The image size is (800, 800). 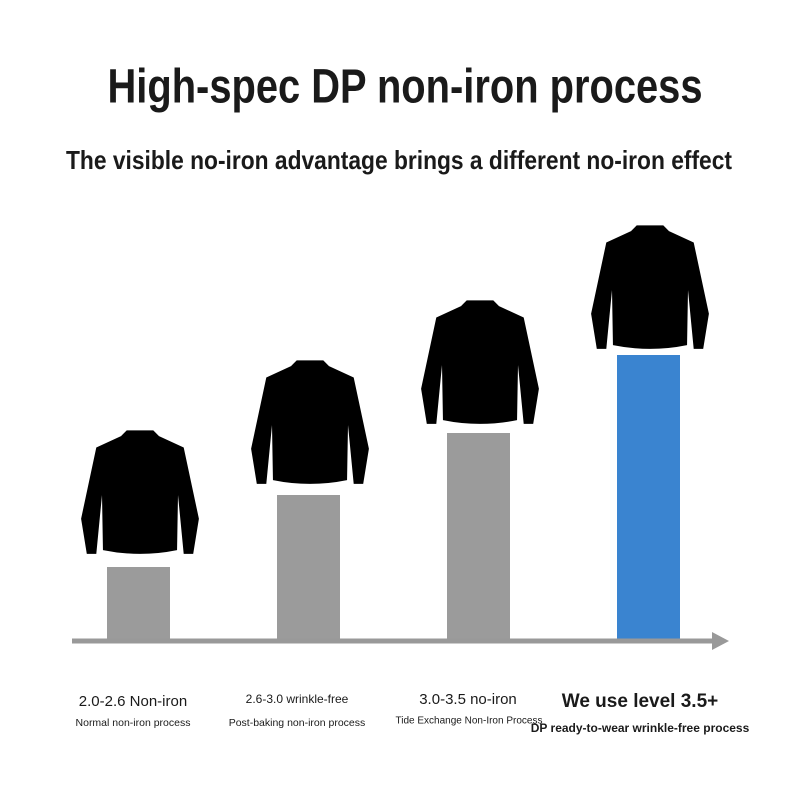 I want to click on level-sublabel: Normal non-iron process, so click(x=133, y=723).